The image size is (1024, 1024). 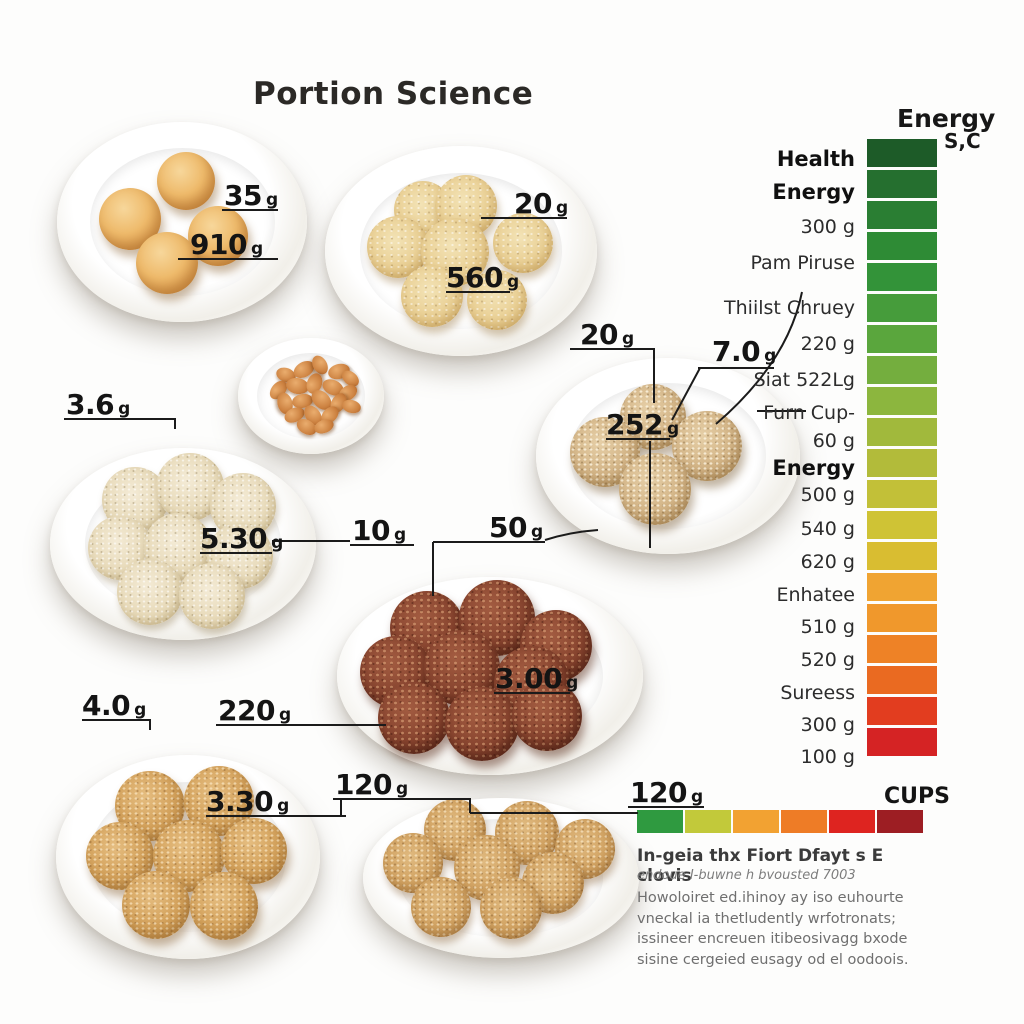 What do you see at coordinates (962, 141) in the screenshot?
I see `scale-subtitle: S,C` at bounding box center [962, 141].